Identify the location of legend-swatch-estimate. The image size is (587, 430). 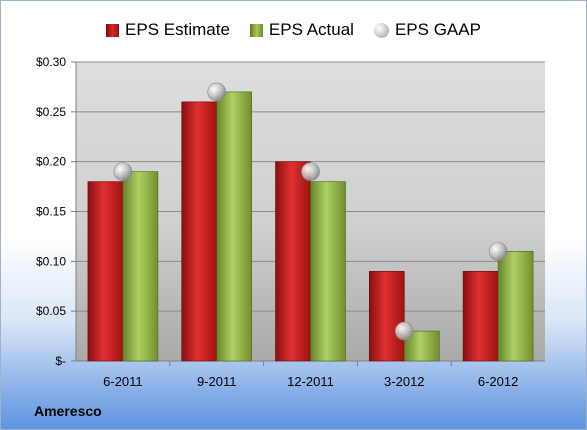
(113, 30).